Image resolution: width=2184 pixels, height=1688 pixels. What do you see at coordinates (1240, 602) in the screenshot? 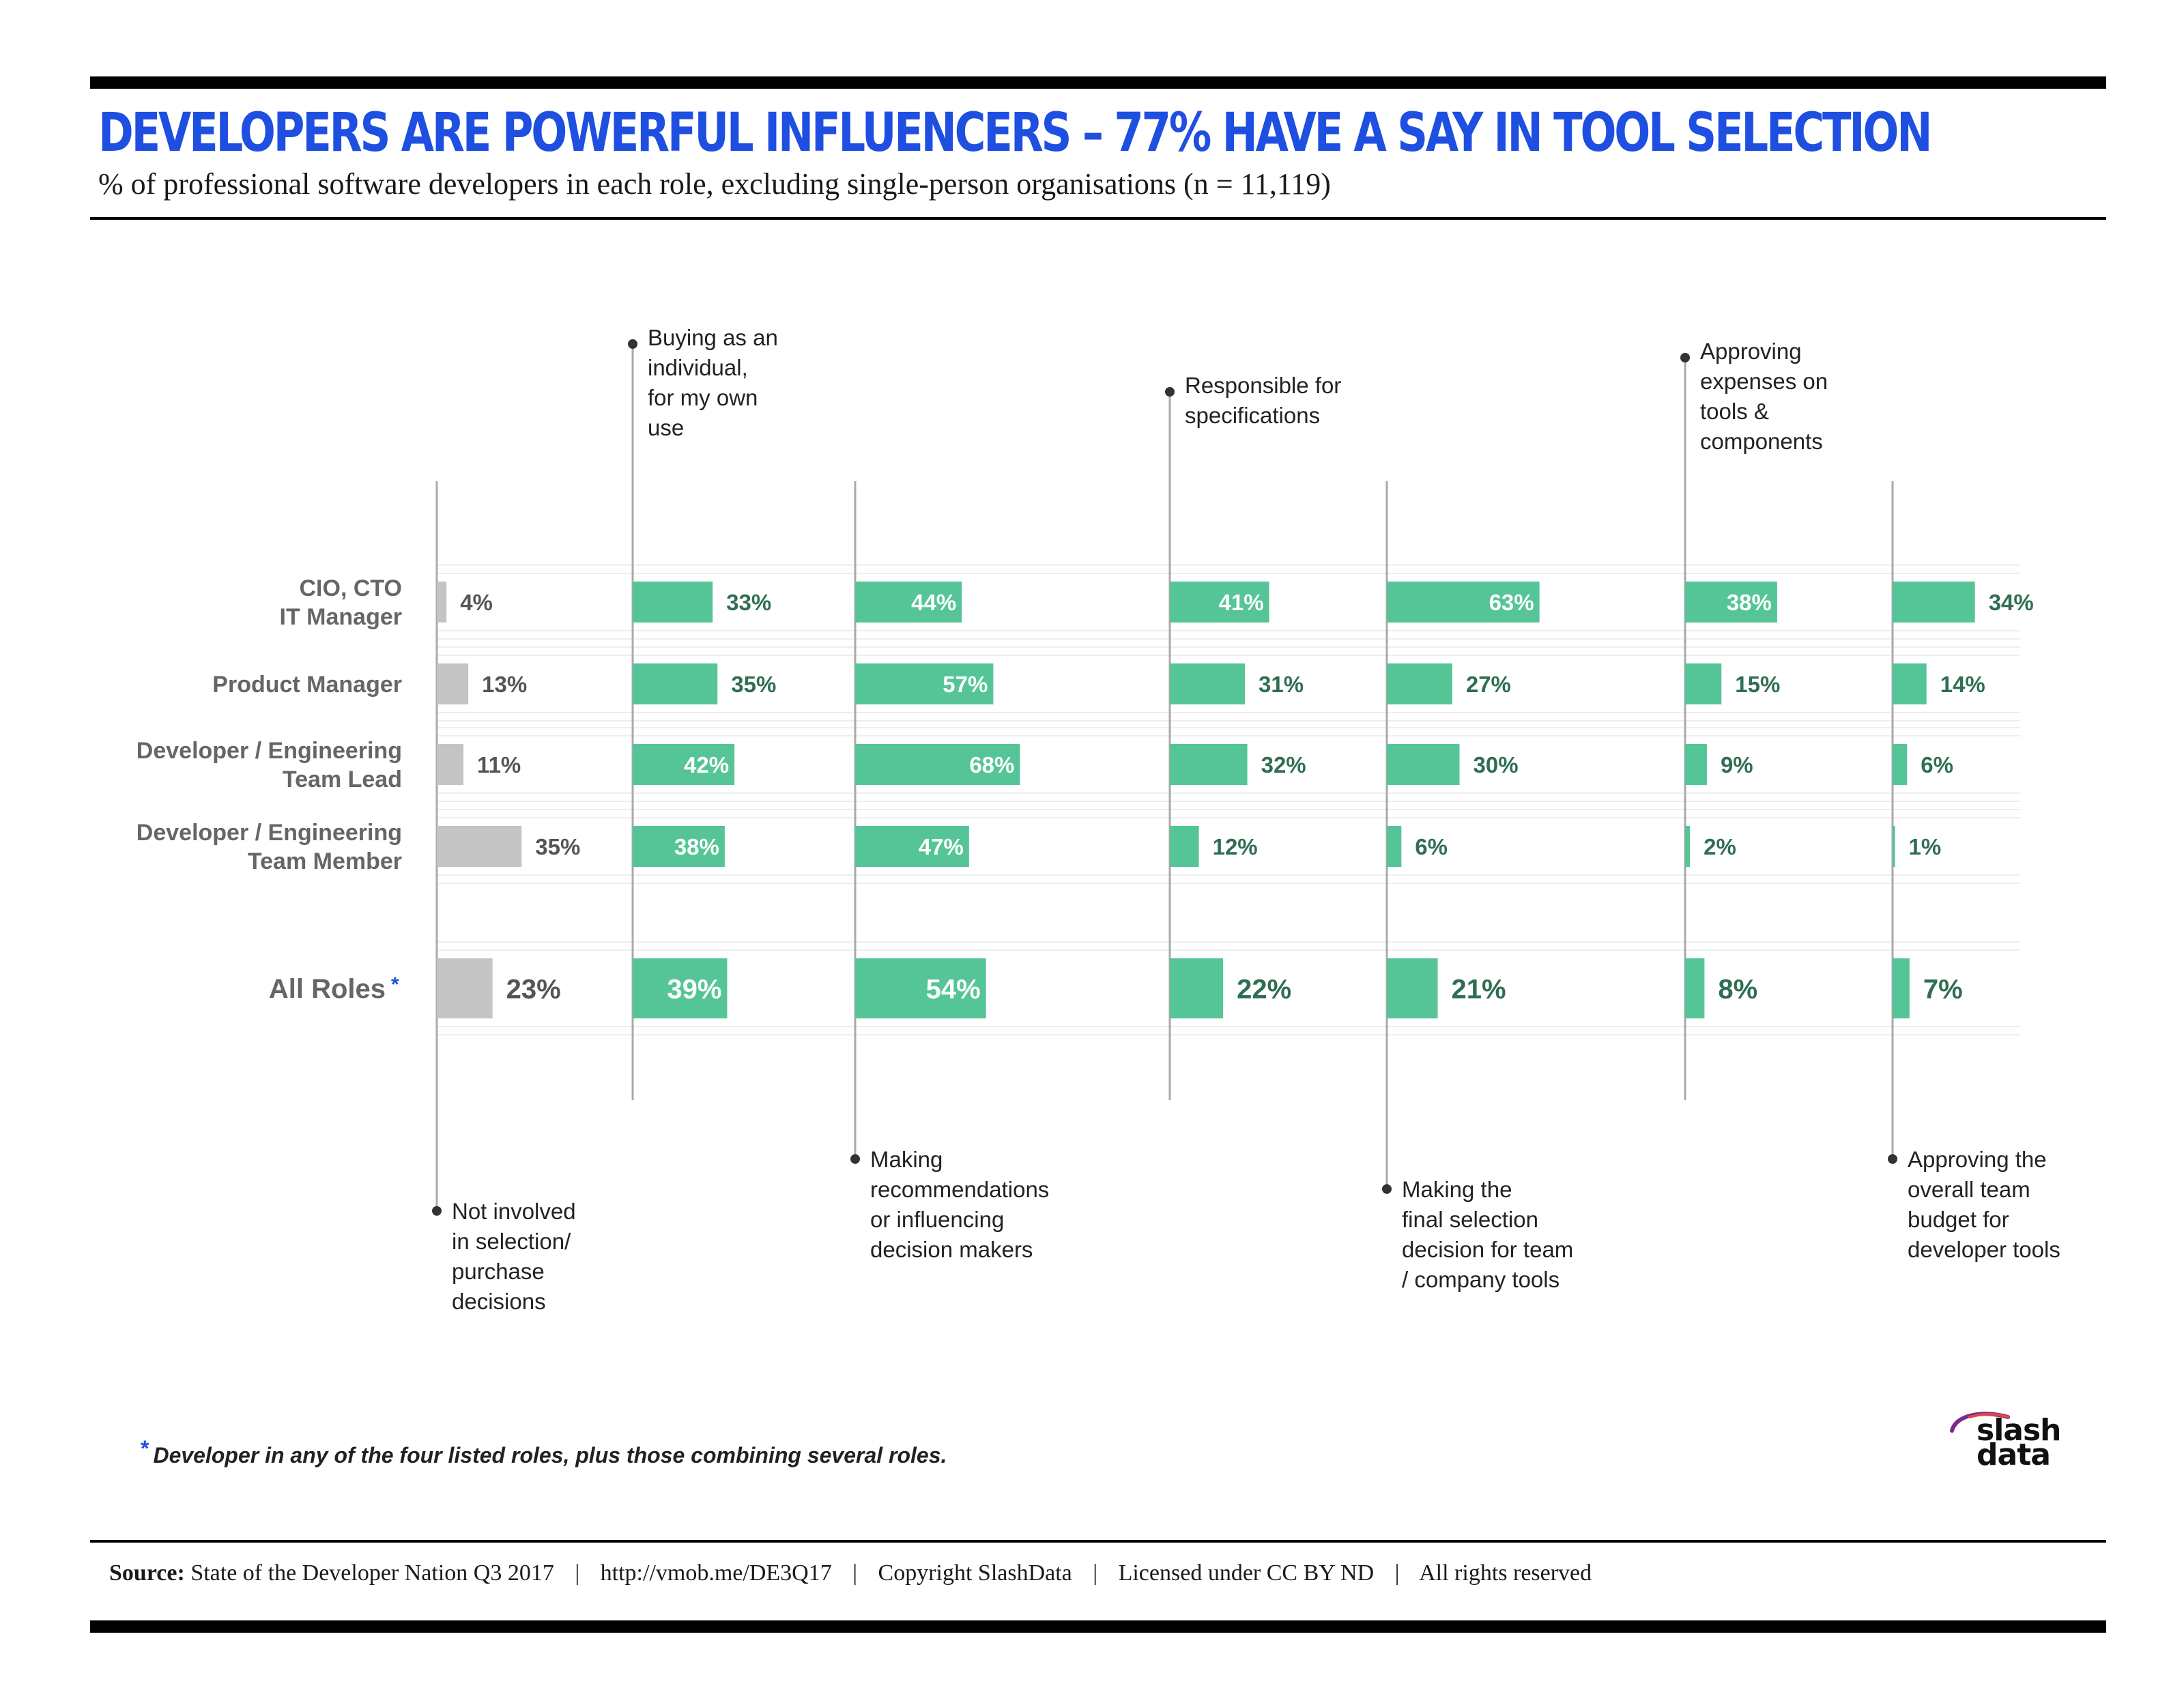
I see `bar-value-label: 41%` at bounding box center [1240, 602].